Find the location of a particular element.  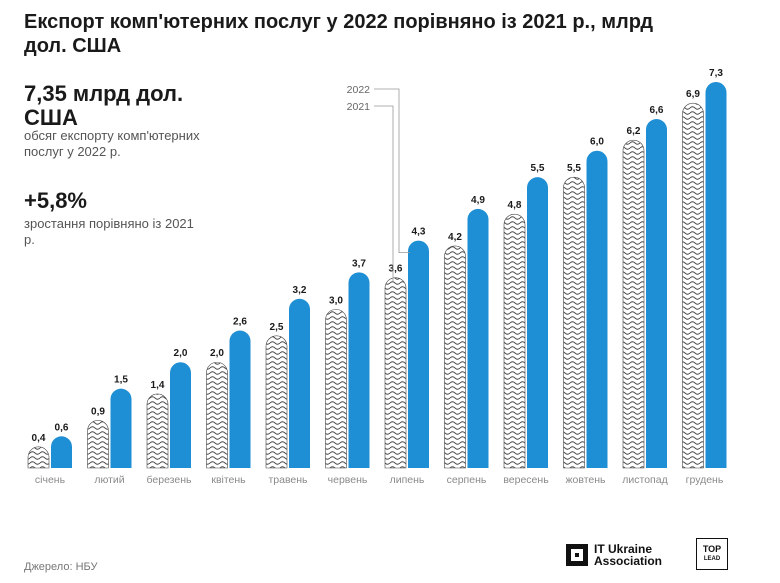

value-label-2022-11: 7,3 is located at coordinates (716, 73).